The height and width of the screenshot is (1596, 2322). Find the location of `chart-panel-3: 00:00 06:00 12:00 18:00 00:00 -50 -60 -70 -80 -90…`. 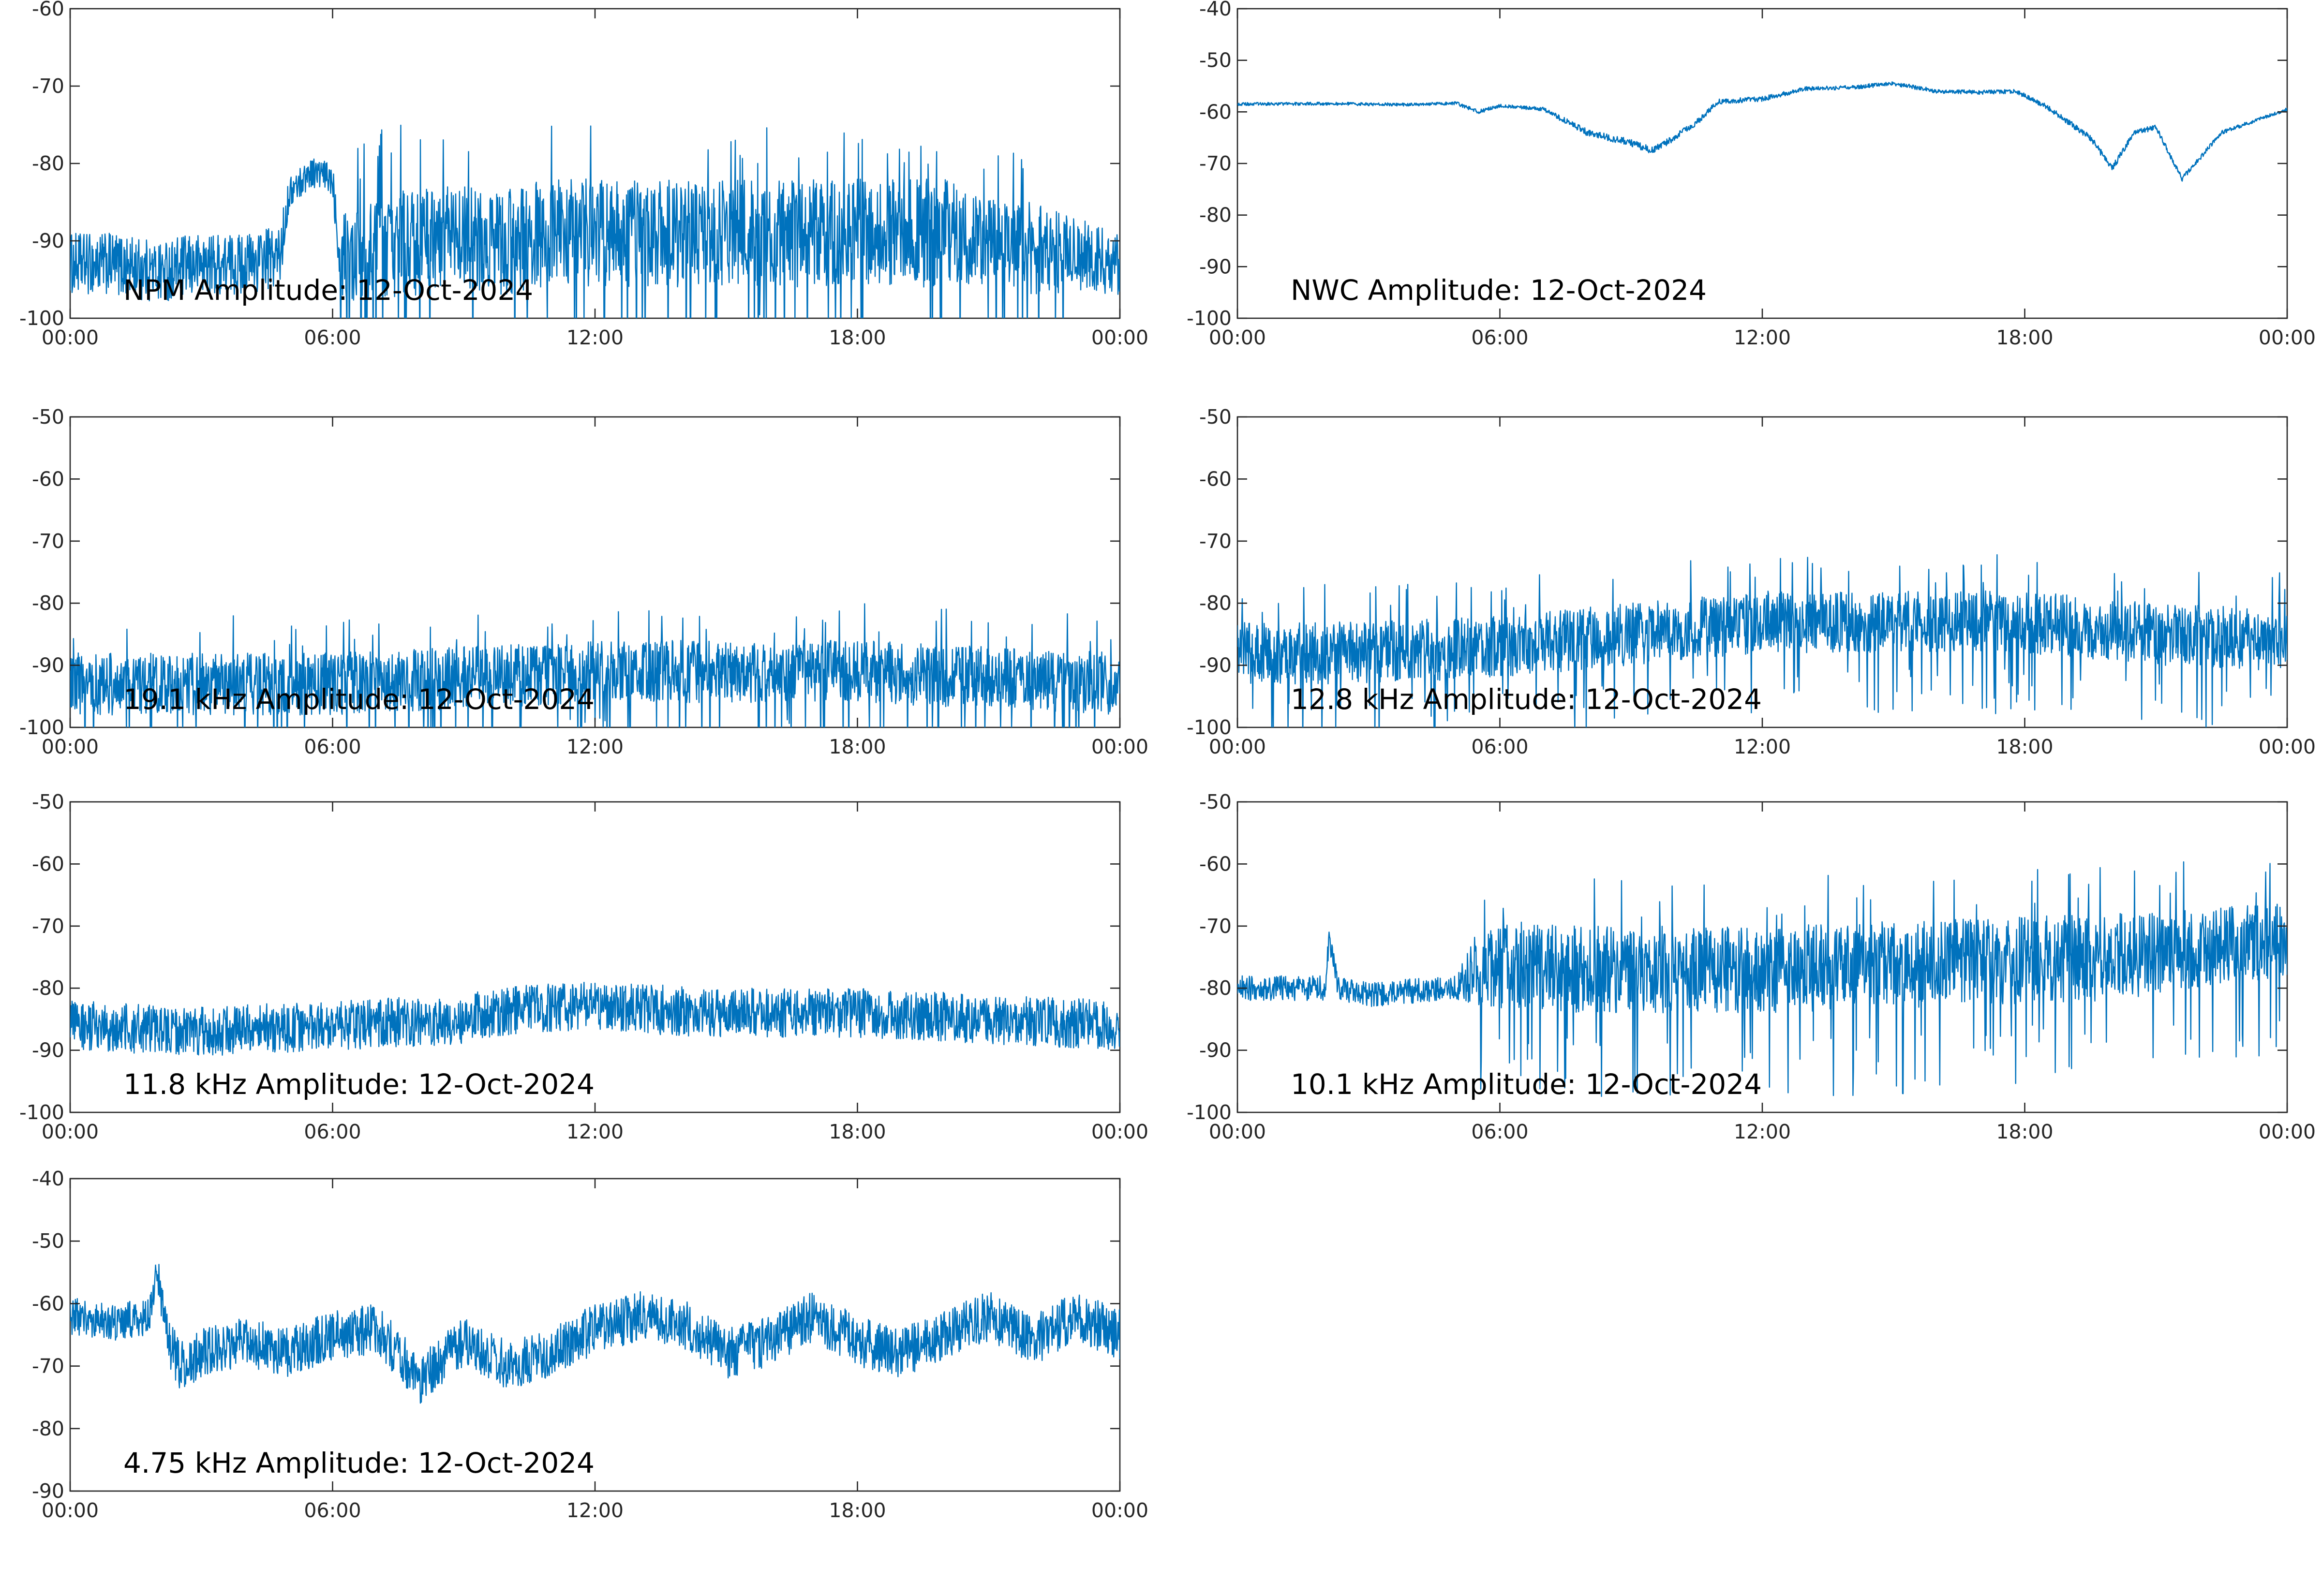

chart-panel-3: 00:00 06:00 12:00 18:00 00:00 -50 -60 -70 -80 -90… is located at coordinates (583, 581).